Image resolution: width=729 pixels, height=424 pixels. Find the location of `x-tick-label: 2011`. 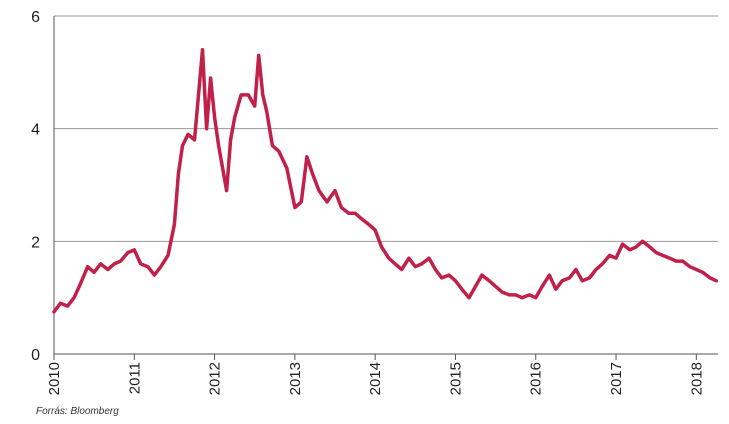

x-tick-label: 2011 is located at coordinates (134, 378).